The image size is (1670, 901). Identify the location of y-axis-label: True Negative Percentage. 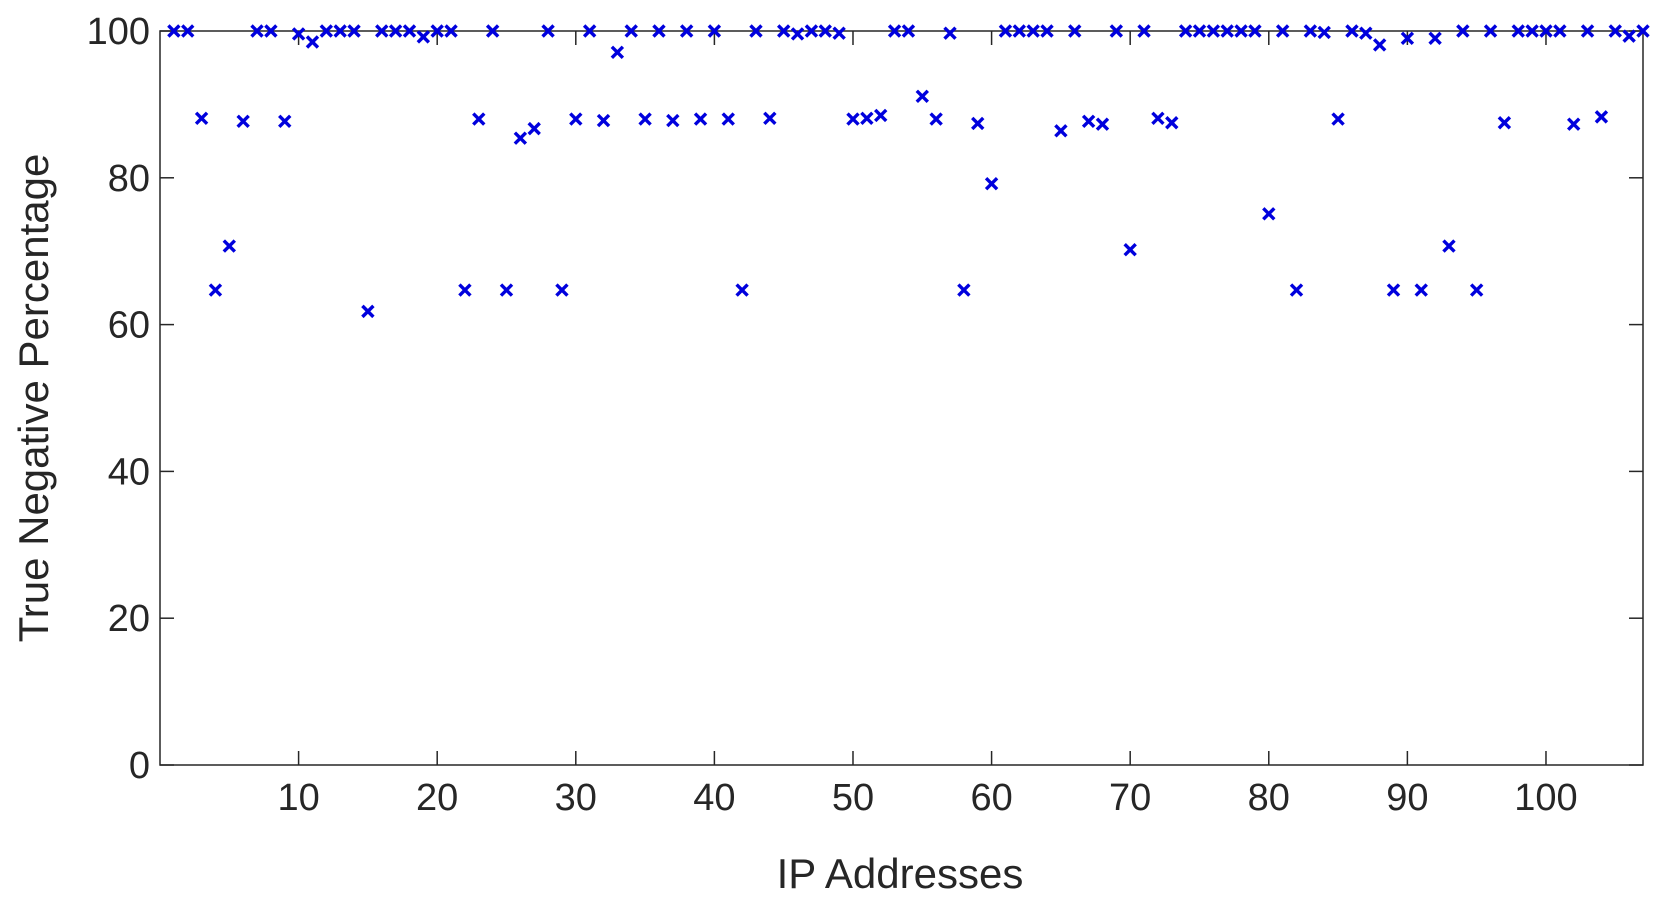
(33, 398).